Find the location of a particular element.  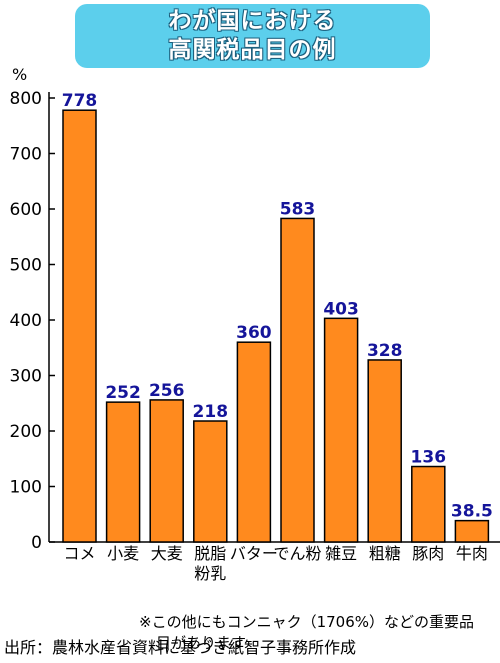

x-tick-label: でん粉 is located at coordinates (297, 553).